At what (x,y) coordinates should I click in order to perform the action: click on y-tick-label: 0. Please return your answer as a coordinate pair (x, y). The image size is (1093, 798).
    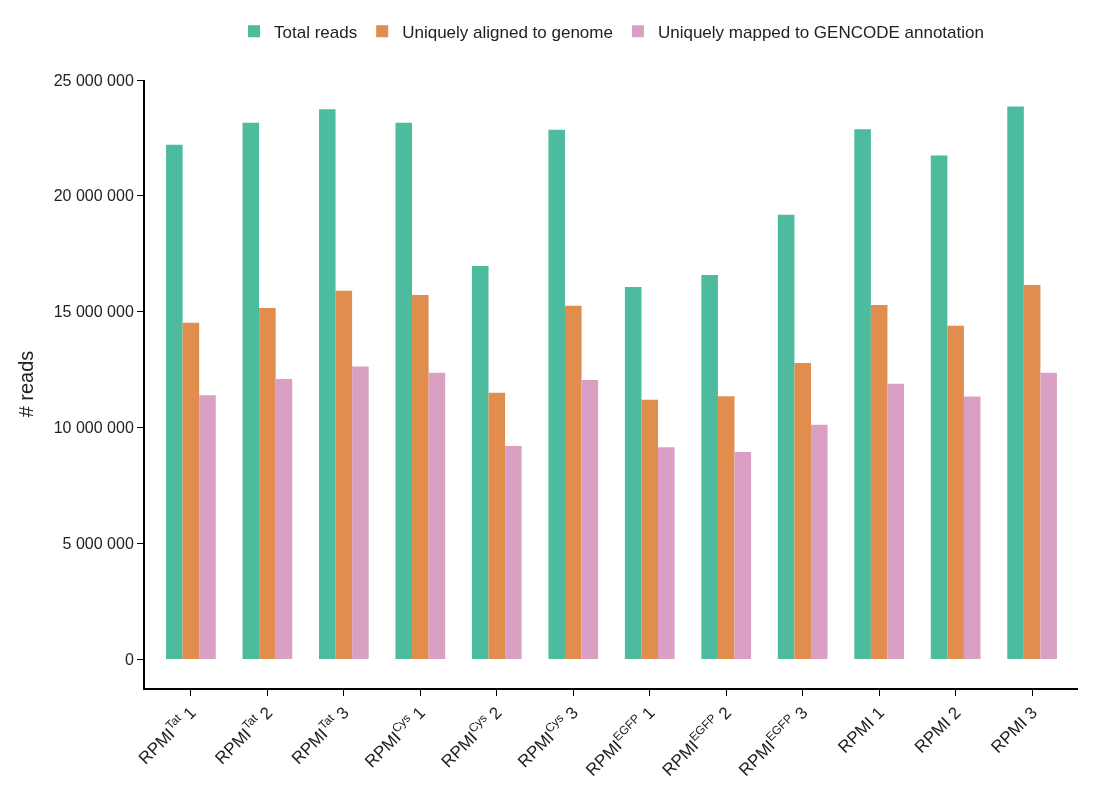
    Looking at the image, I should click on (129, 659).